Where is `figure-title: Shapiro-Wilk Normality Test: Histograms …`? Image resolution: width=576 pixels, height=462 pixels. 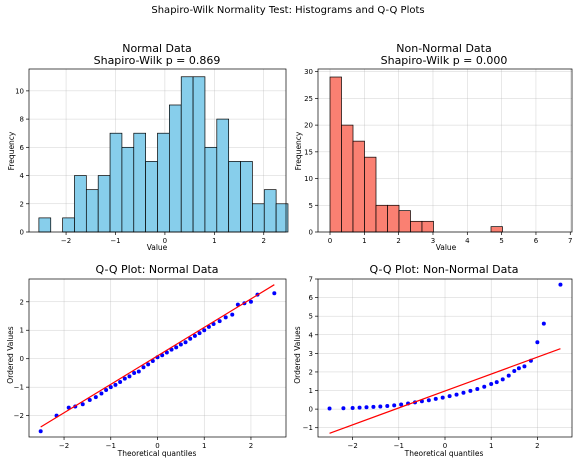
figure-title: Shapiro-Wilk Normality Test: Histograms … is located at coordinates (287, 10).